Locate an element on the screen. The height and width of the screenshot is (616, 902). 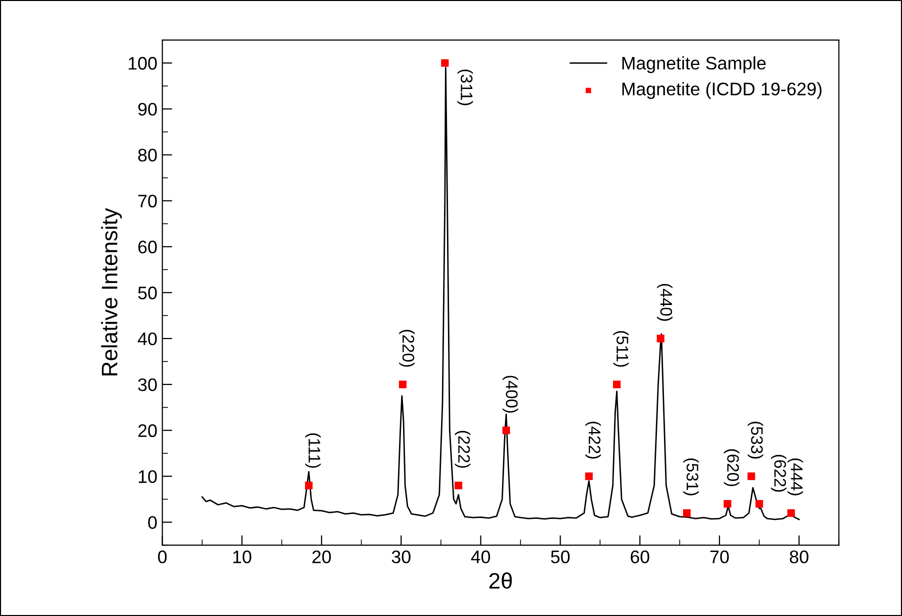
annotation: (531) is located at coordinates (691, 477).